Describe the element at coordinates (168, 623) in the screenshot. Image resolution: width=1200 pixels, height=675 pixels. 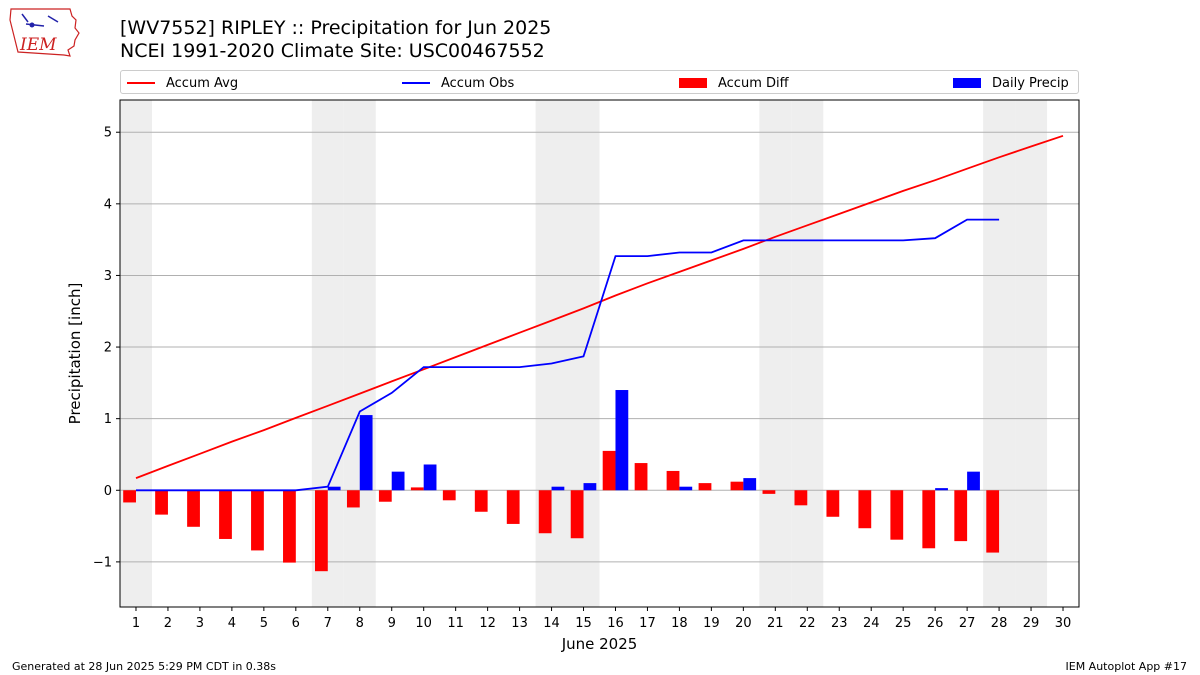
I see `x-tick-label: 2` at that location.